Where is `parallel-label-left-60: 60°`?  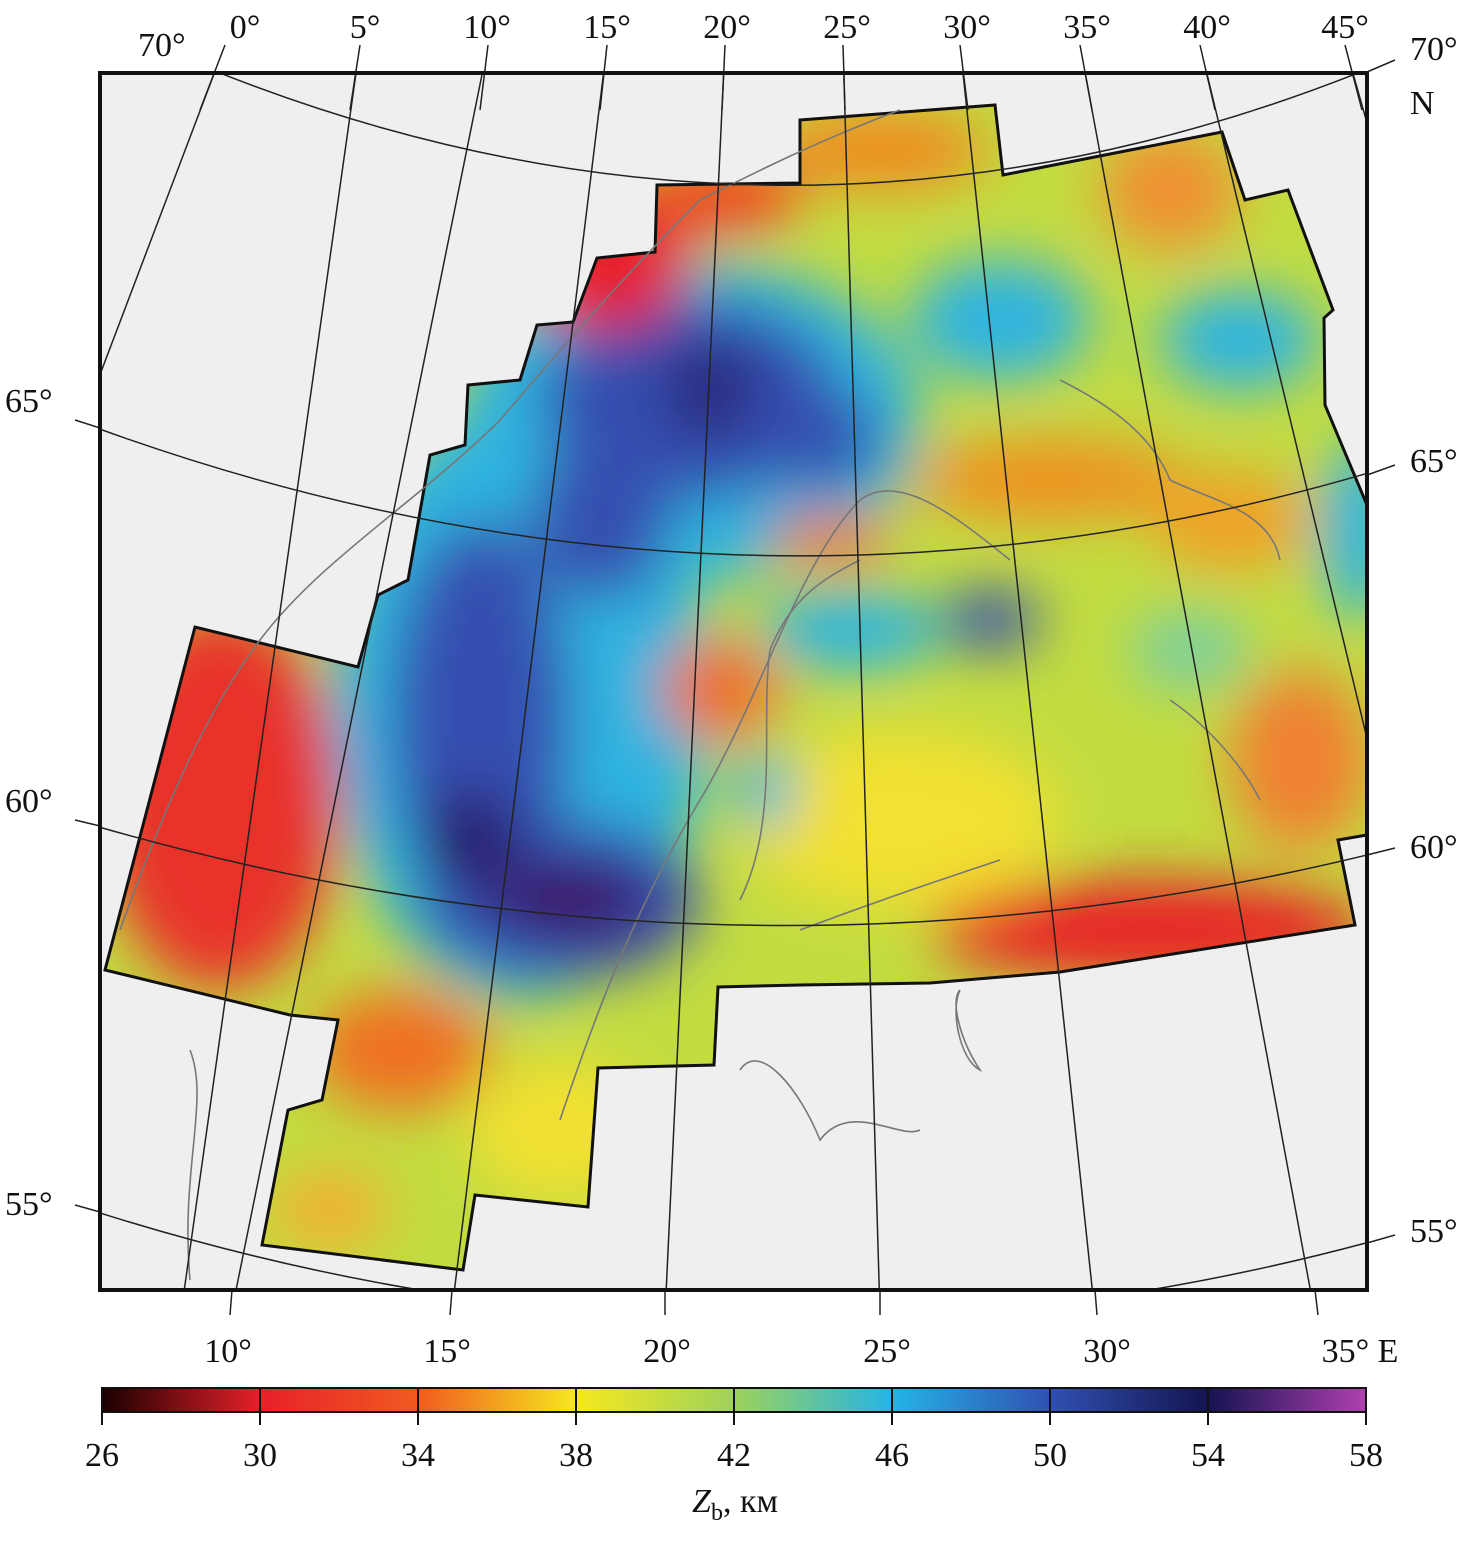
parallel-label-left-60: 60° is located at coordinates (29, 801).